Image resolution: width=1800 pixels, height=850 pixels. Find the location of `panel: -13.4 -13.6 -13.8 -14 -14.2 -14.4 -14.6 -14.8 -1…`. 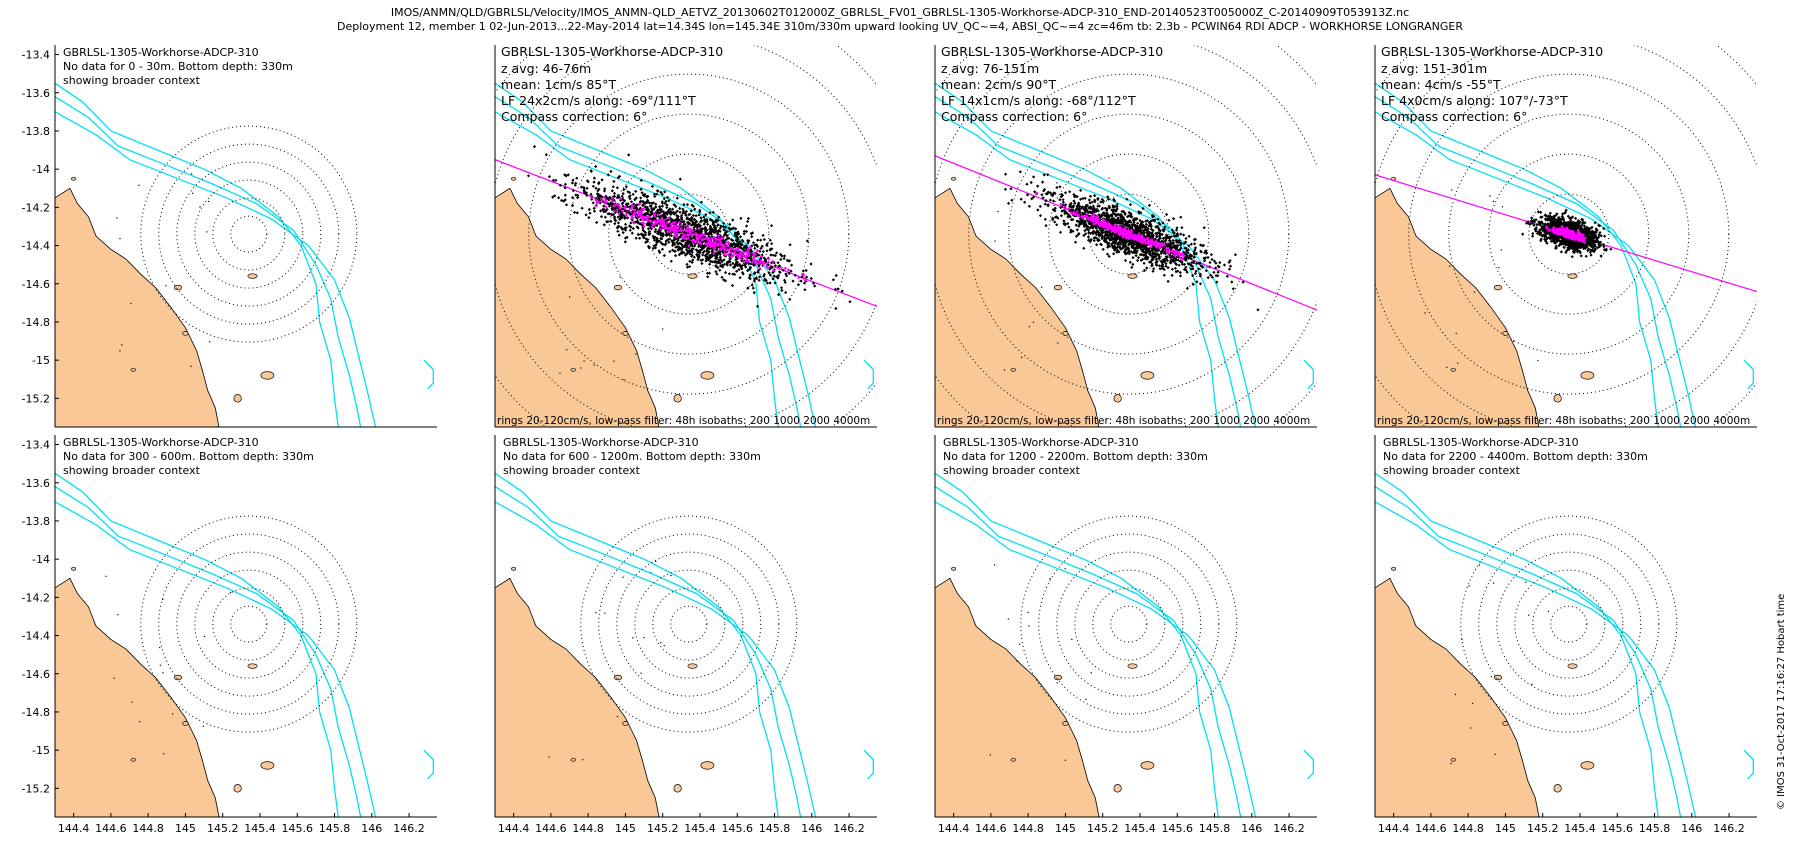

panel: -13.4 -13.6 -13.8 -14 -14.2 -14.4 -14.6 -14.8 -1… is located at coordinates (229, 635).